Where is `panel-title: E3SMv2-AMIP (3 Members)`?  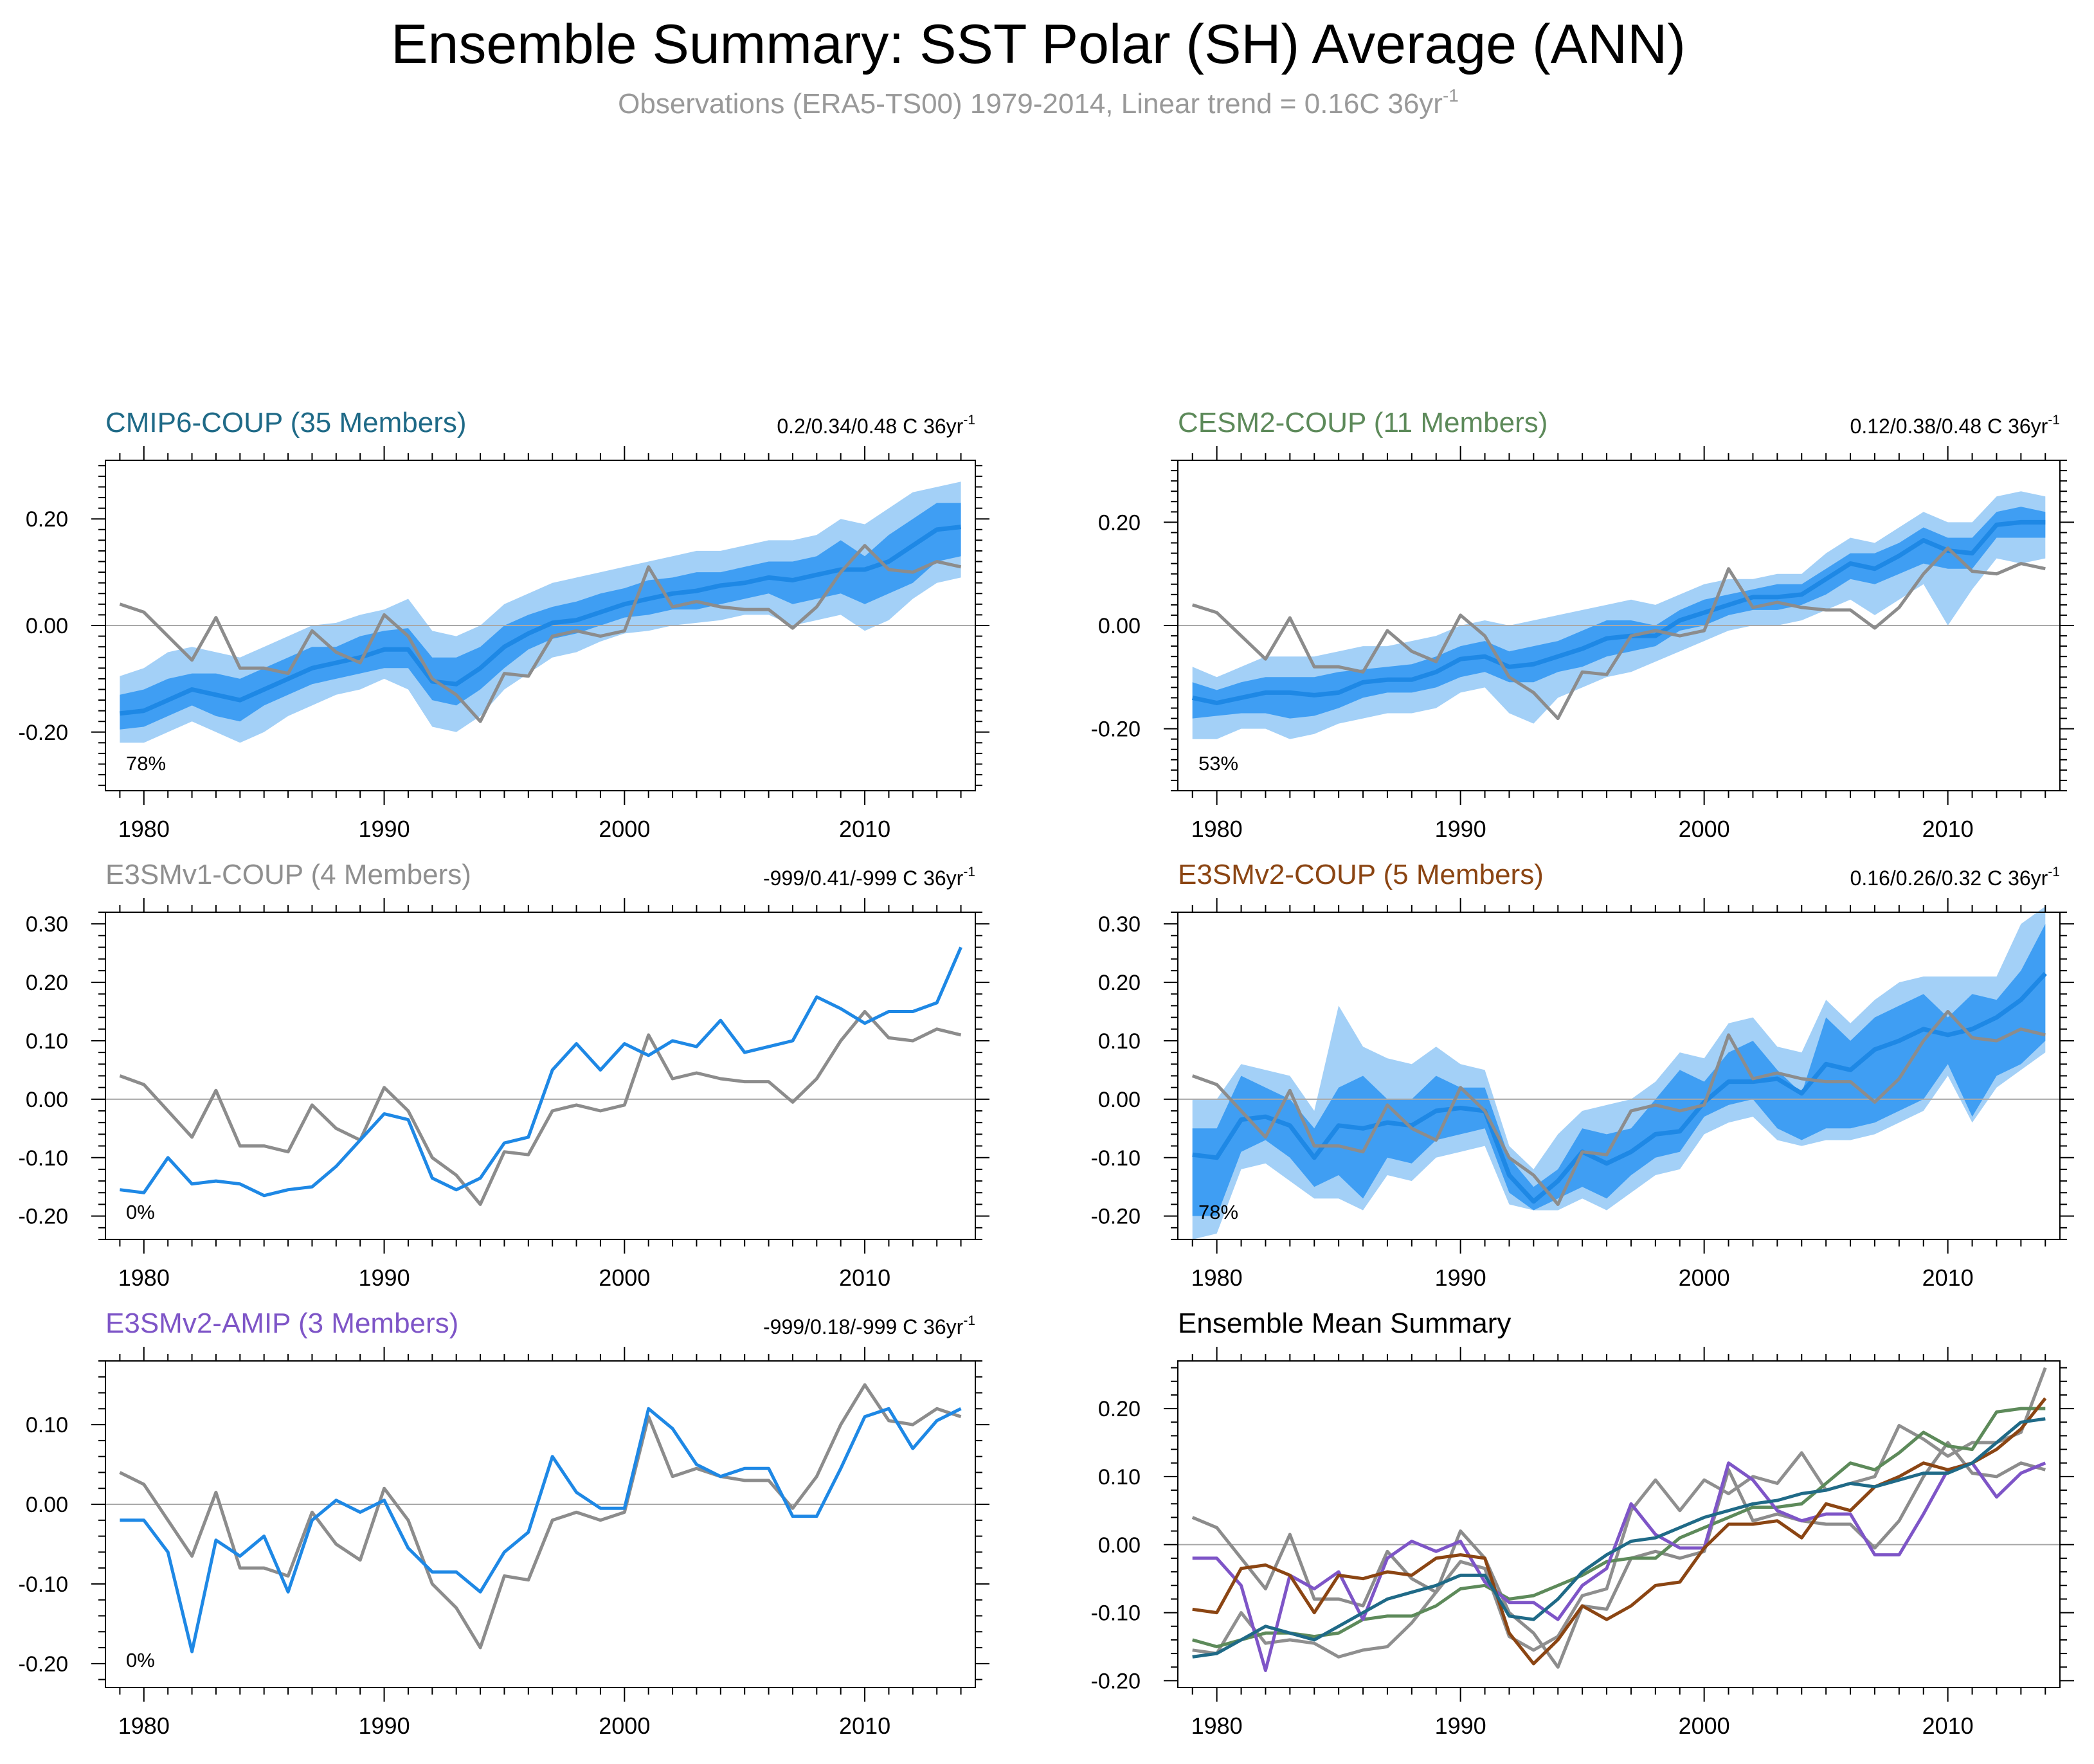 panel-title: E3SMv2-AMIP (3 Members) is located at coordinates (281, 1324).